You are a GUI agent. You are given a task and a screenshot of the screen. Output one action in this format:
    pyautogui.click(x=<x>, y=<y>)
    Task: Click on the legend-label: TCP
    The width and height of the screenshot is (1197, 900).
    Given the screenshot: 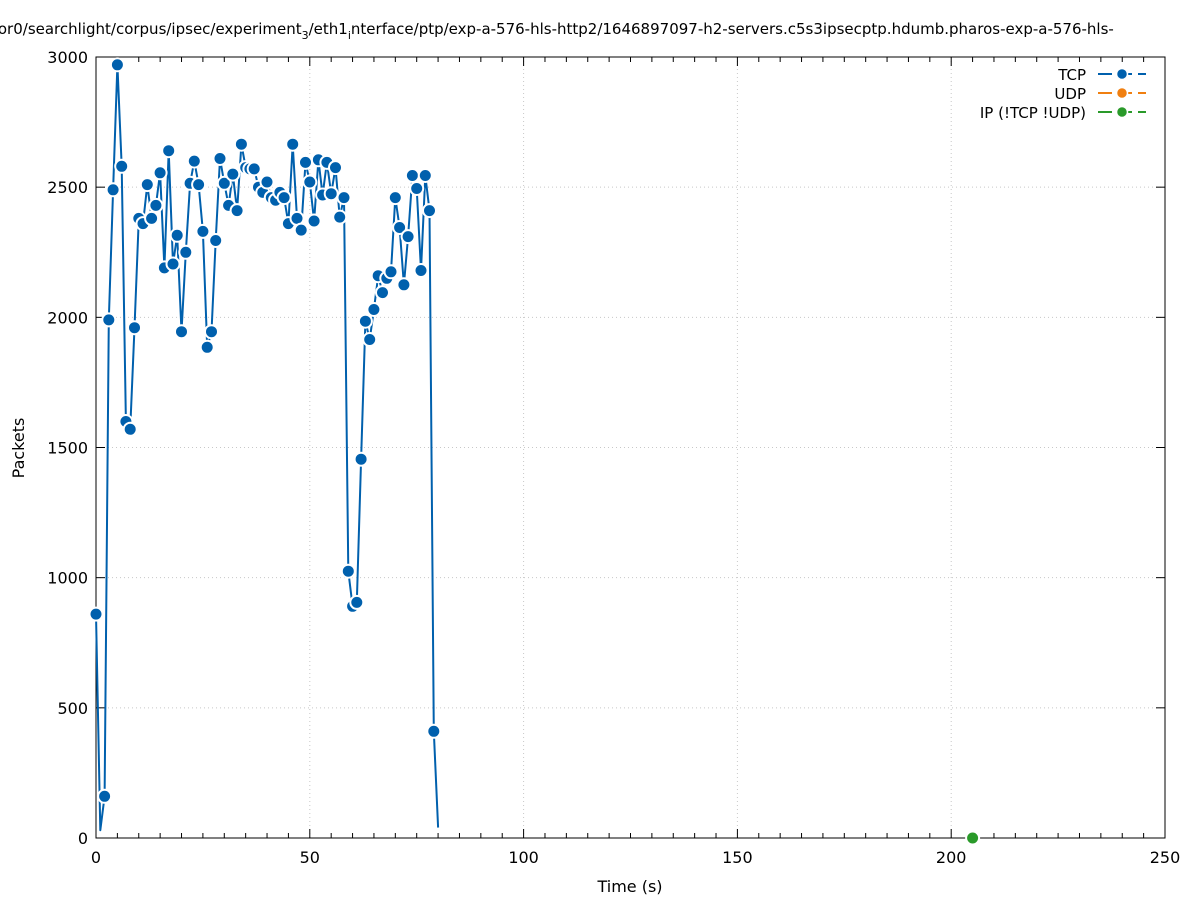 What is the action you would take?
    pyautogui.click(x=1071, y=75)
    